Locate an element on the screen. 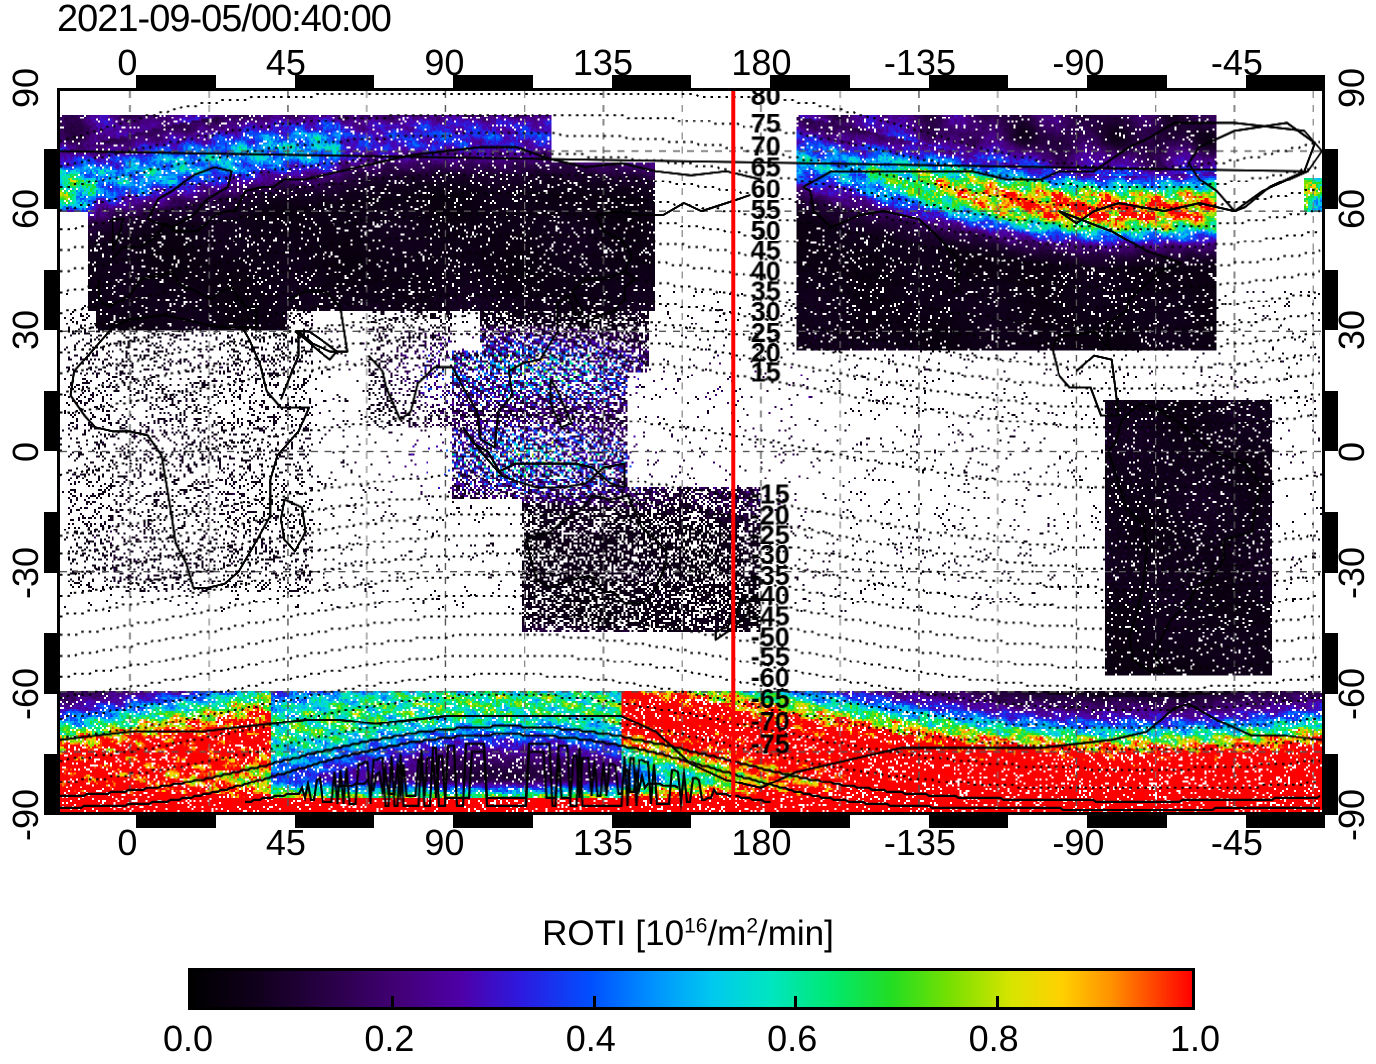  x-axis-label-top: -90 is located at coordinates (1078, 62).